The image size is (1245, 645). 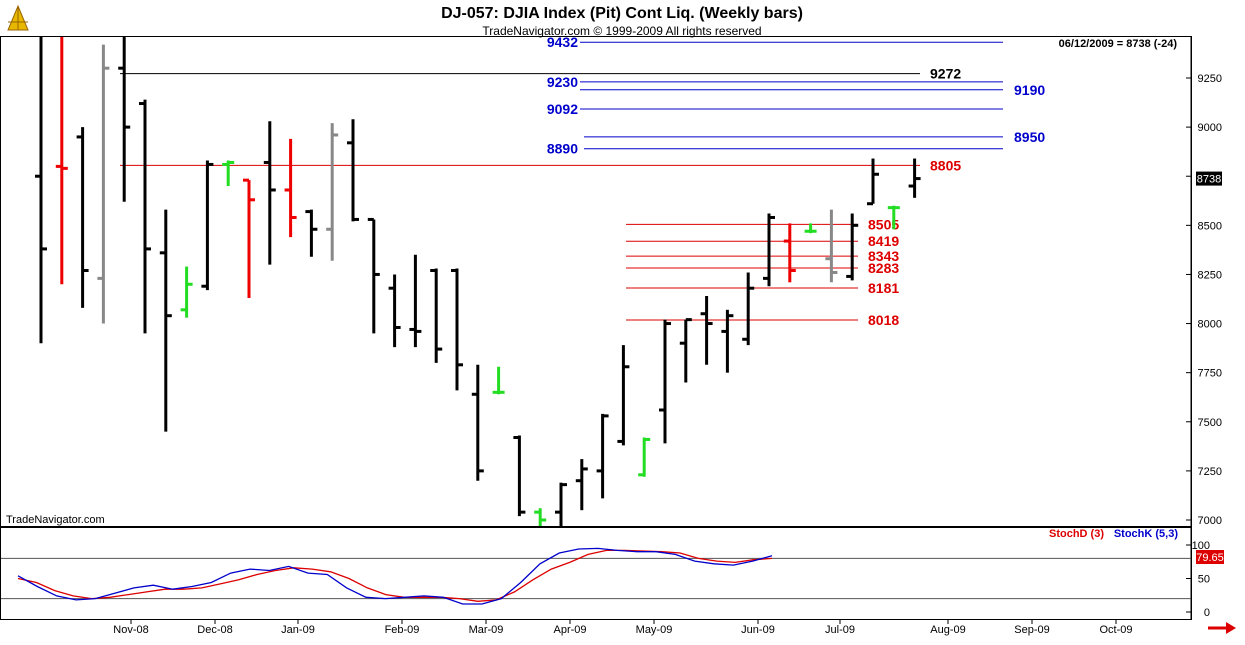 I want to click on resistance-label: 9092, so click(x=562, y=109).